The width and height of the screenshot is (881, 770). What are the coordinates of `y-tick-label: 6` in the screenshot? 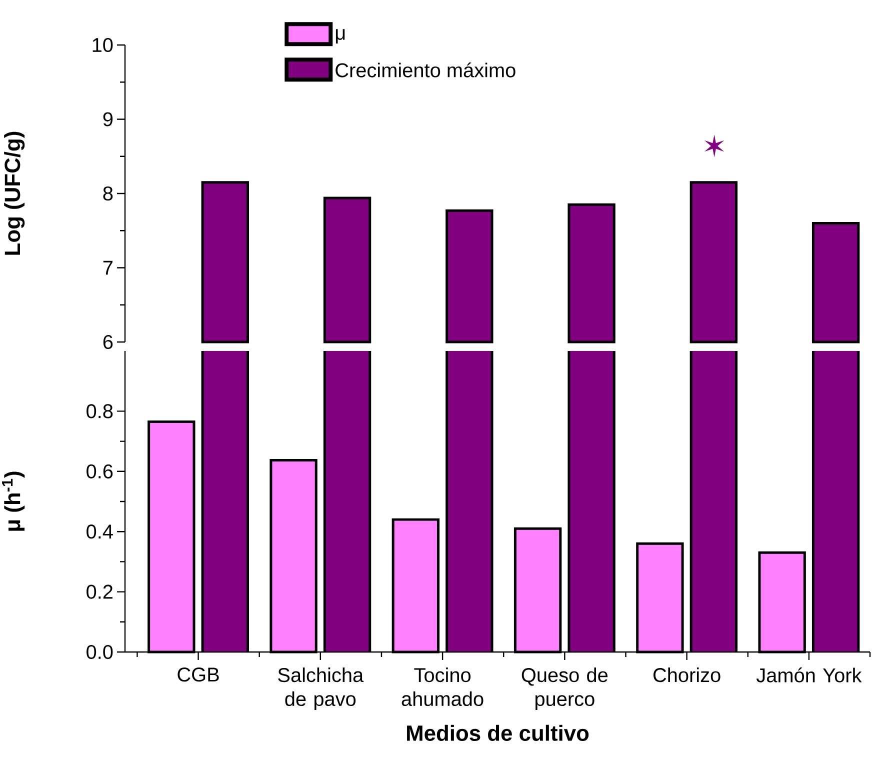 It's located at (108, 342).